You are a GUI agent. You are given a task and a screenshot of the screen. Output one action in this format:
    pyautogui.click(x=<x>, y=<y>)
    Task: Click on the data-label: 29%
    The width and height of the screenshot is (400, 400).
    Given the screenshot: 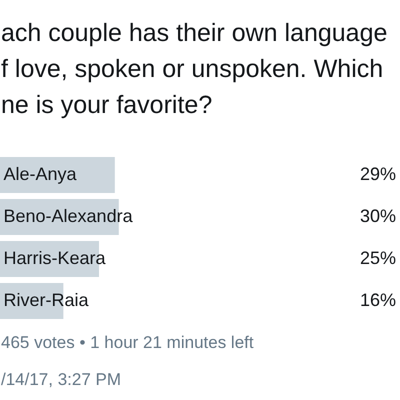 What is the action you would take?
    pyautogui.click(x=378, y=174)
    